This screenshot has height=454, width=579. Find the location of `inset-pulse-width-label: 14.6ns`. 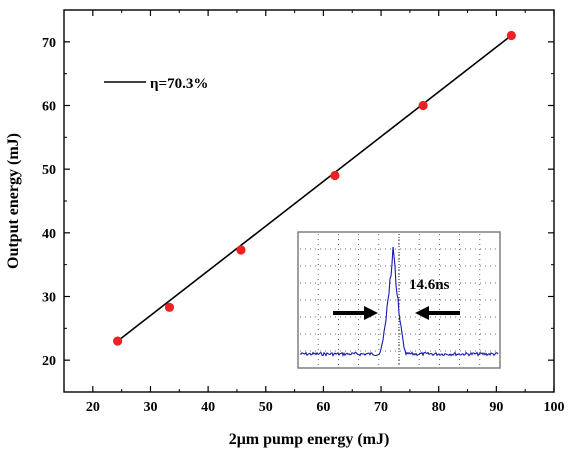

inset-pulse-width-label: 14.6ns is located at coordinates (429, 285).